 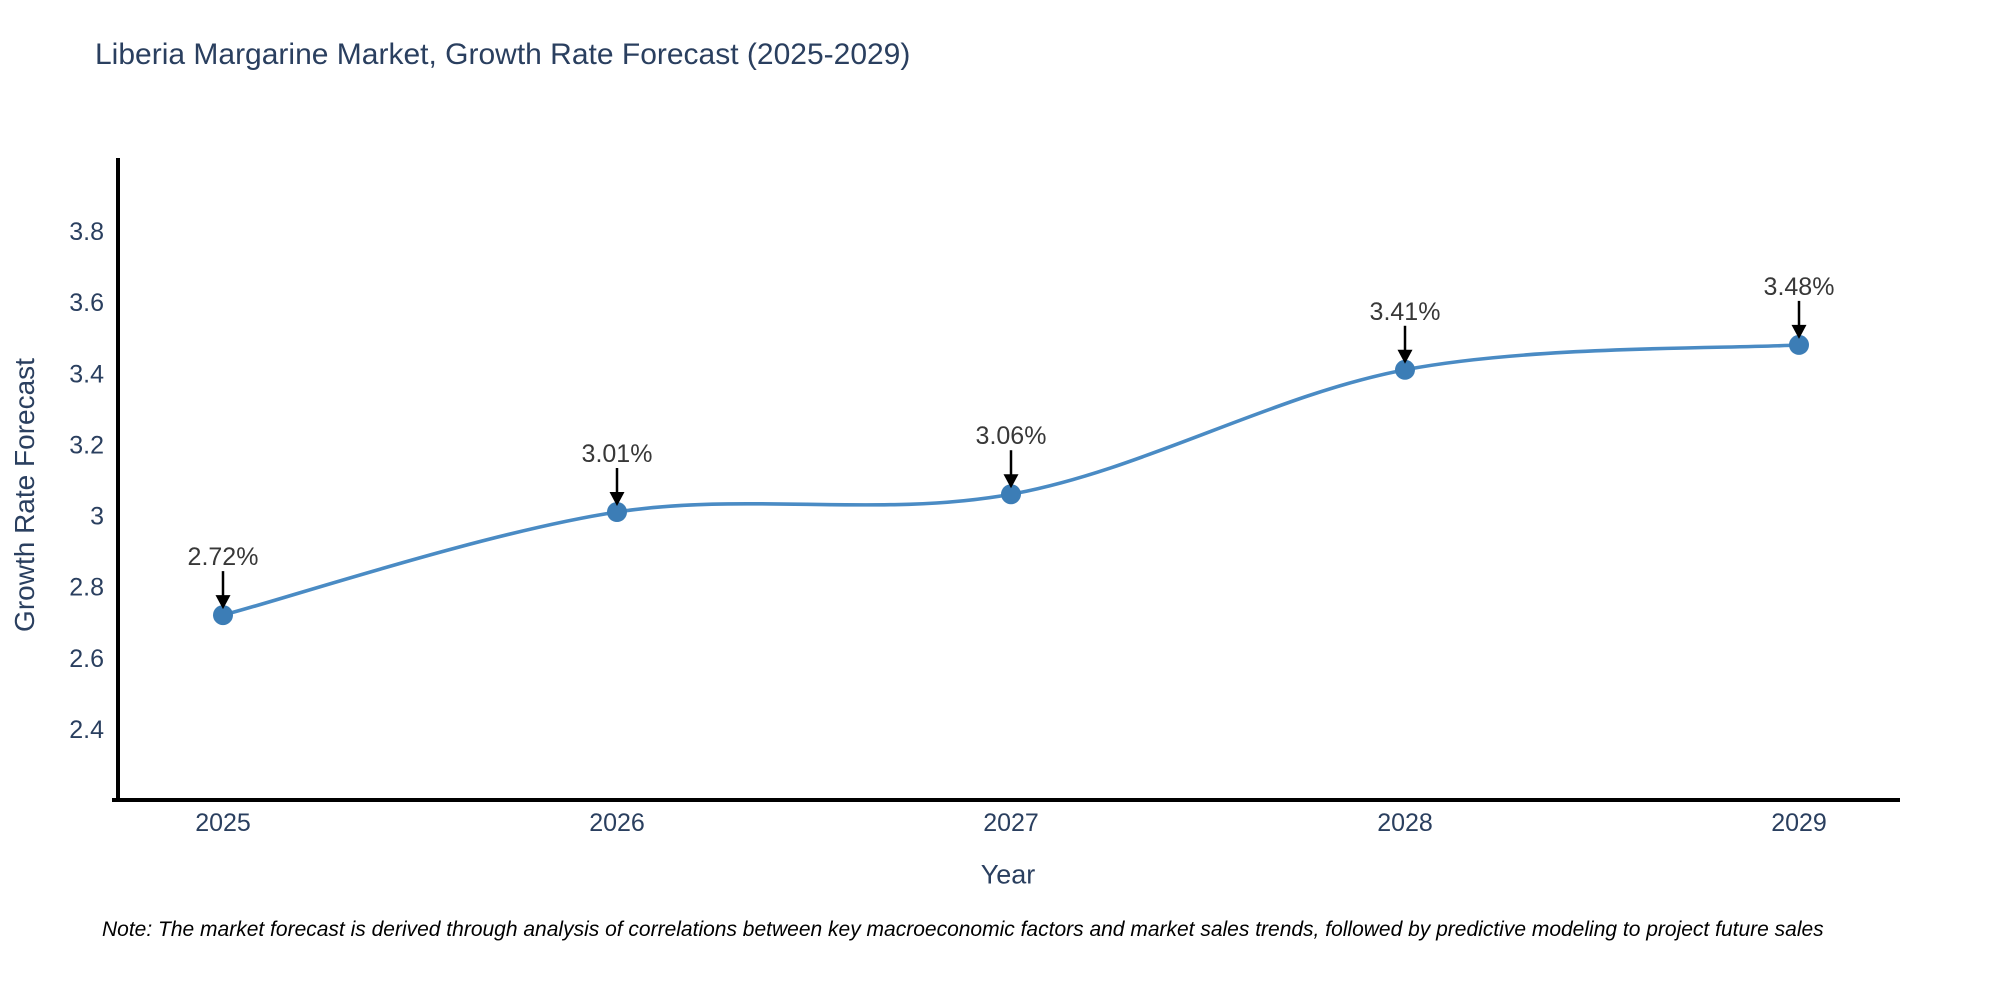 What do you see at coordinates (86, 445) in the screenshot?
I see `y-tick-label: 3.2` at bounding box center [86, 445].